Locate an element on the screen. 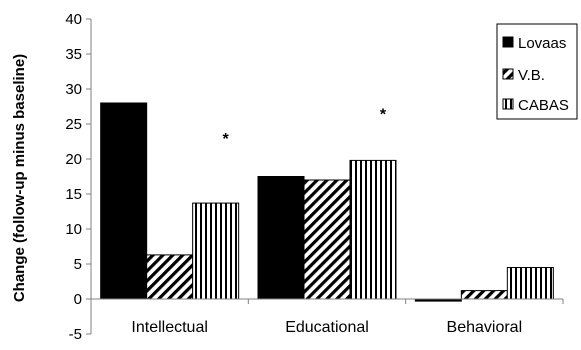 Image resolution: width=581 pixels, height=350 pixels. annotations: ** is located at coordinates (305, 128).